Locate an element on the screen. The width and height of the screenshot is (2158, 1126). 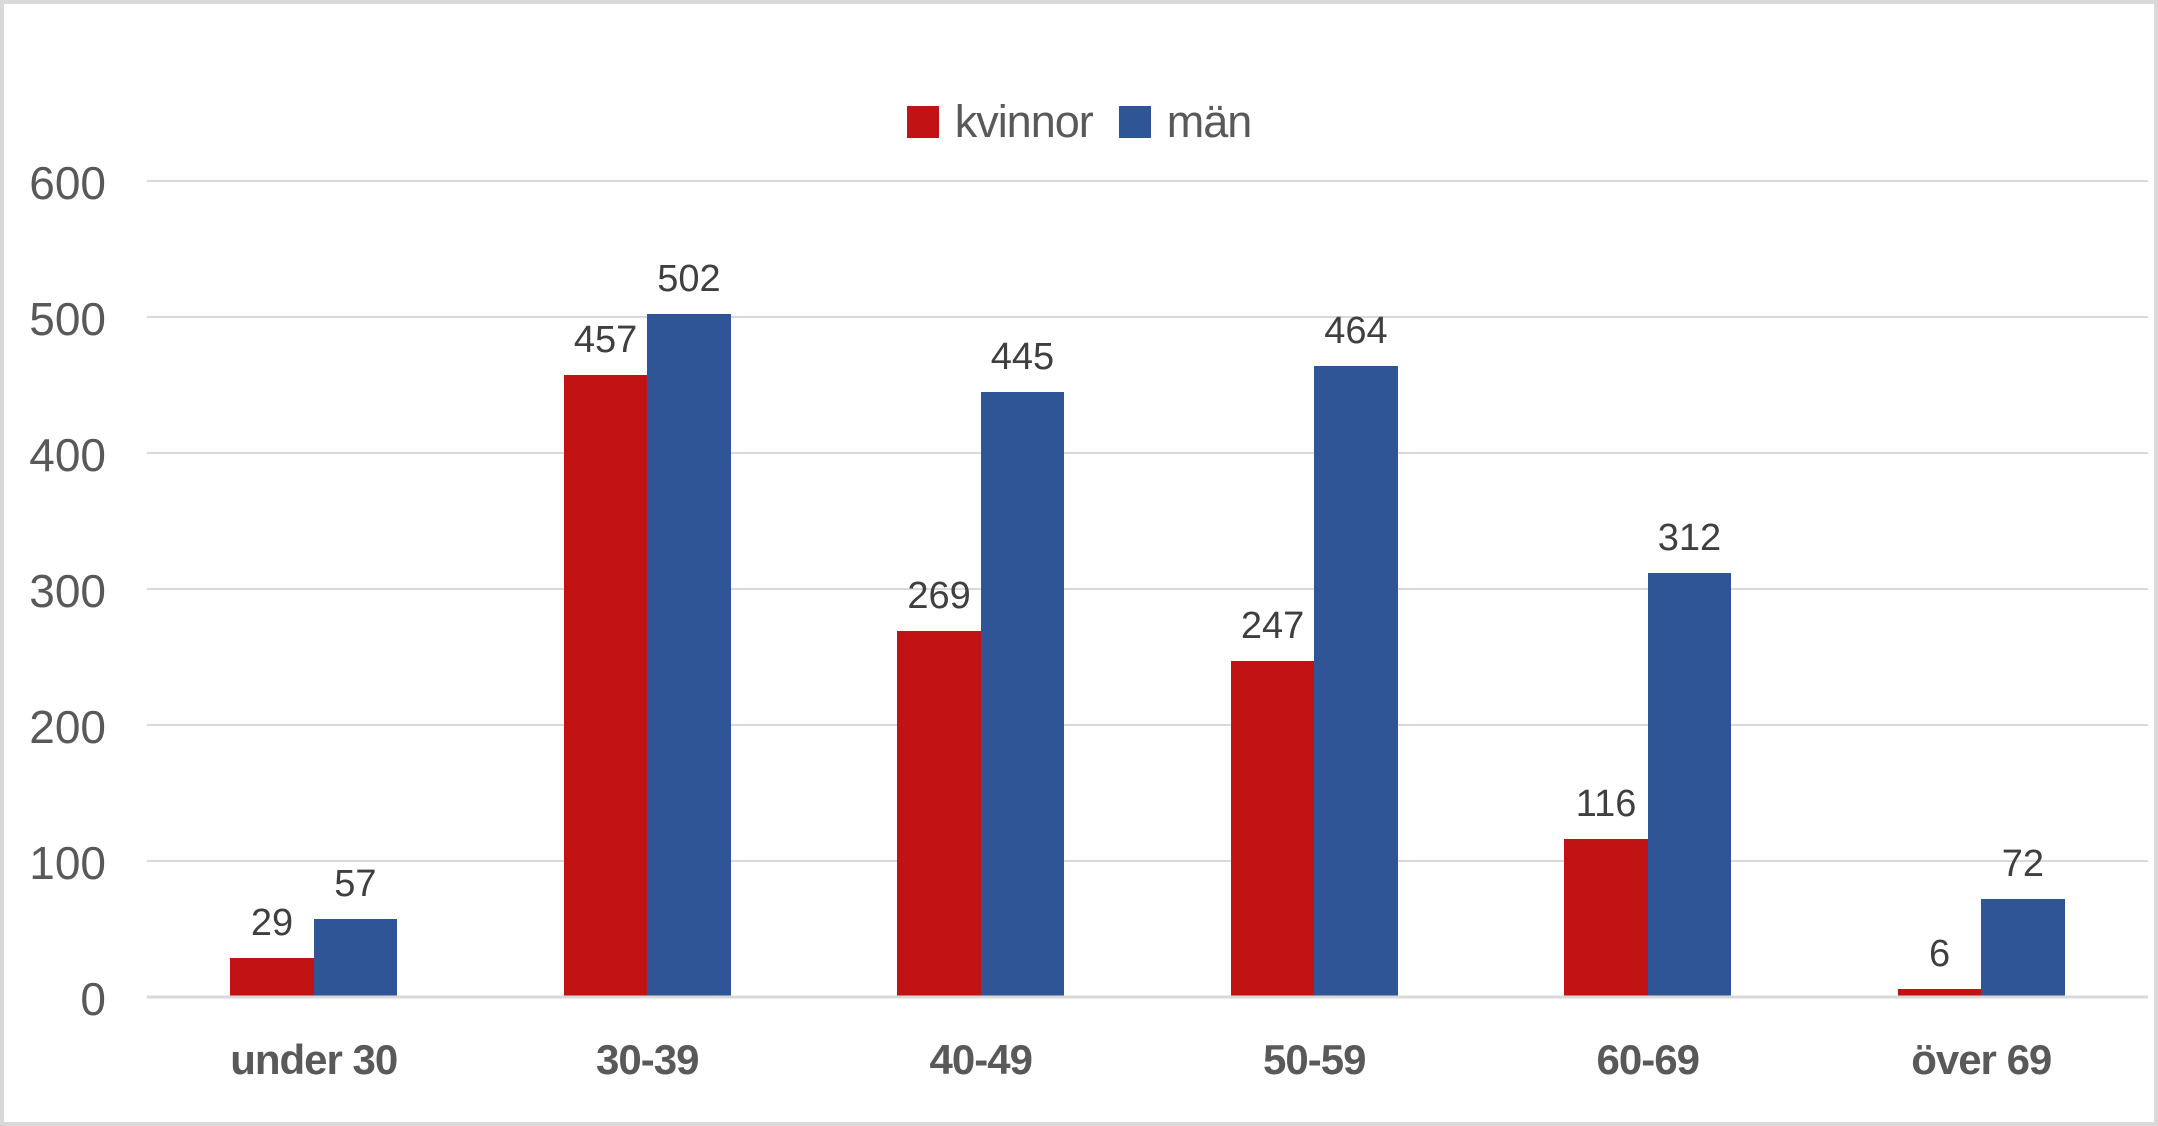
category-group: 116 312 60-69 is located at coordinates (1648, 631).